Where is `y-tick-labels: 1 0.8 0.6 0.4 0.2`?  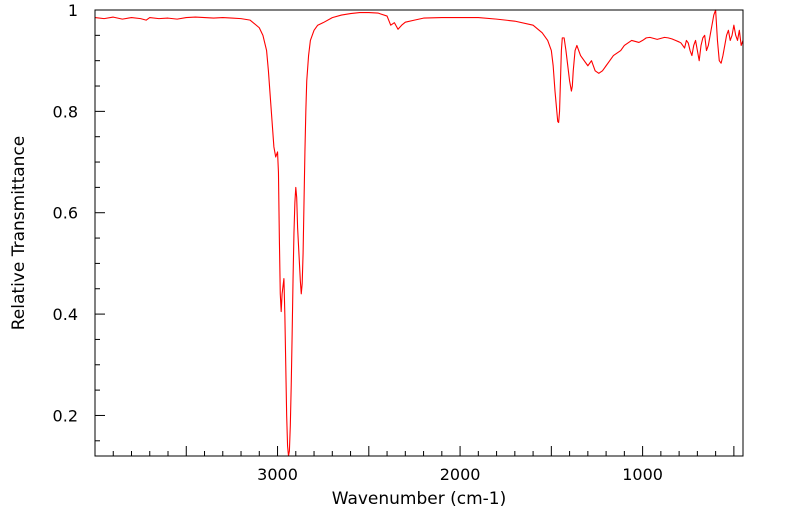
y-tick-labels: 1 0.8 0.6 0.4 0.2 is located at coordinates (65, 213).